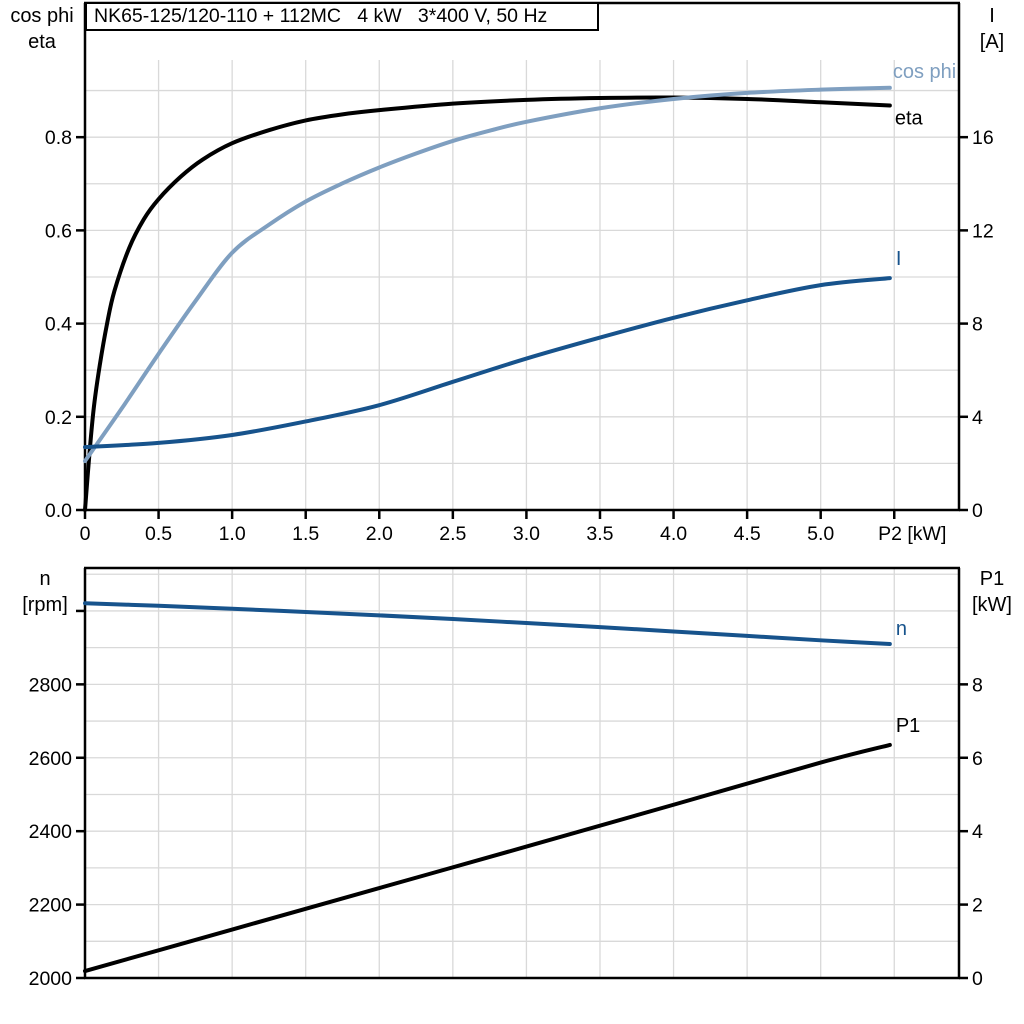 This screenshot has width=1024, height=1024. What do you see at coordinates (379, 534) in the screenshot?
I see `svg-text: 2.0` at bounding box center [379, 534].